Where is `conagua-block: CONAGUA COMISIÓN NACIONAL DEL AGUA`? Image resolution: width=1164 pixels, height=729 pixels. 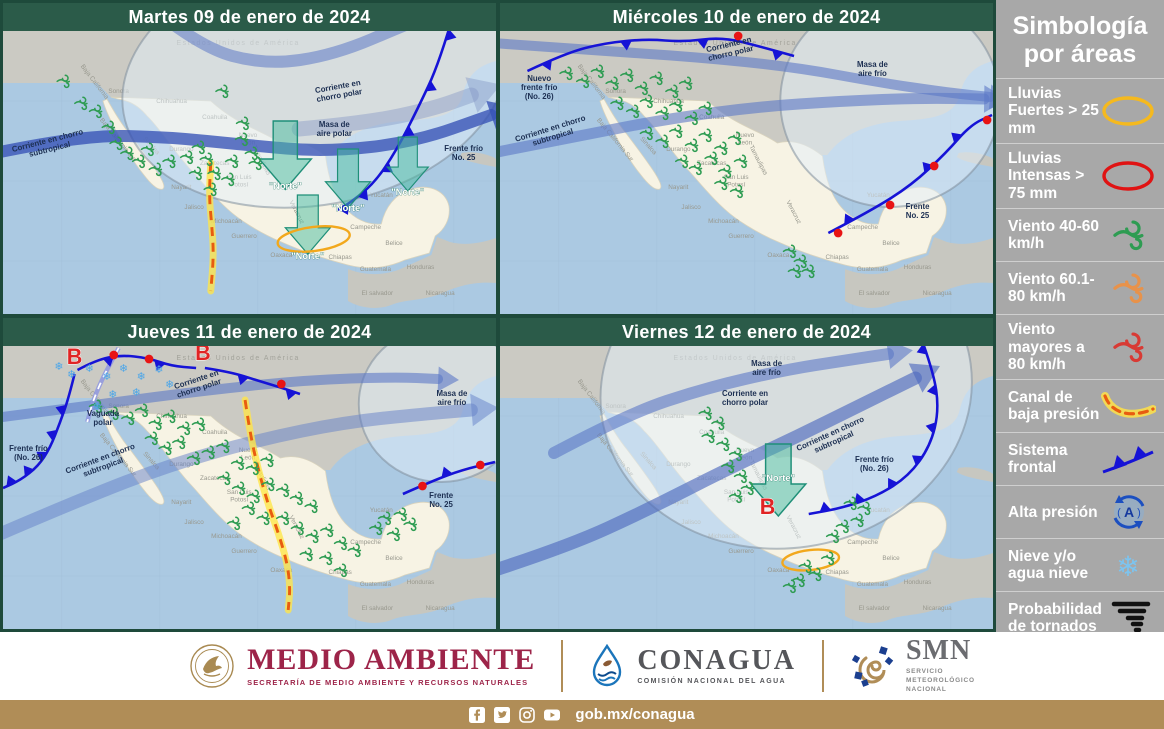
conagua-block: CONAGUA COMISIÓN NACIONAL DEL AGUA is located at coordinates (692, 666).